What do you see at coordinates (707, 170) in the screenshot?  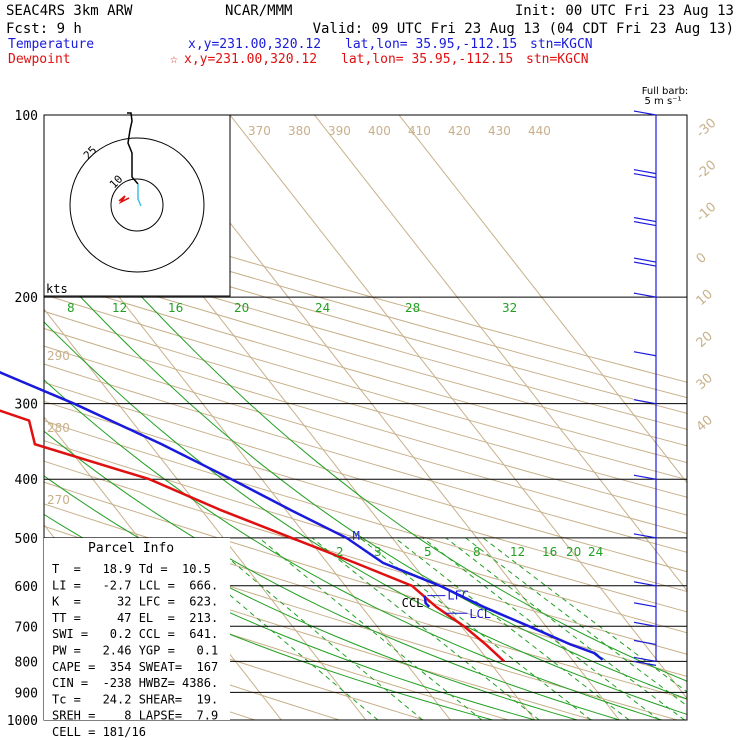 I see `isotherm-label: -20` at bounding box center [707, 170].